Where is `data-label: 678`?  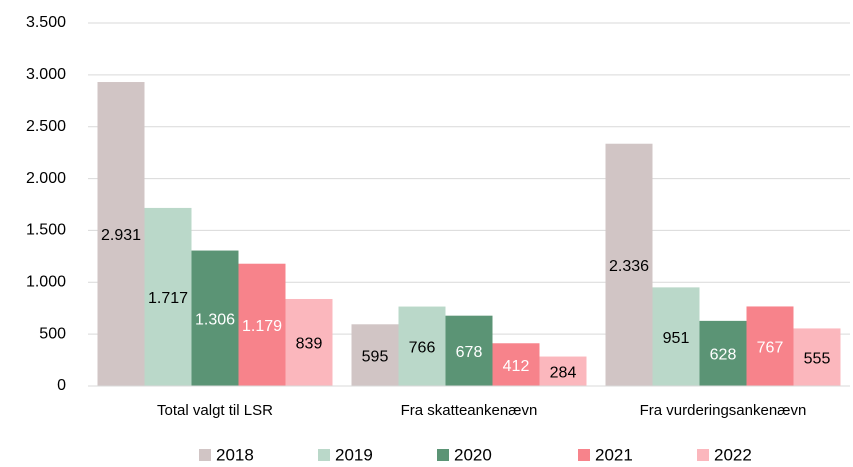
data-label: 678 is located at coordinates (469, 352).